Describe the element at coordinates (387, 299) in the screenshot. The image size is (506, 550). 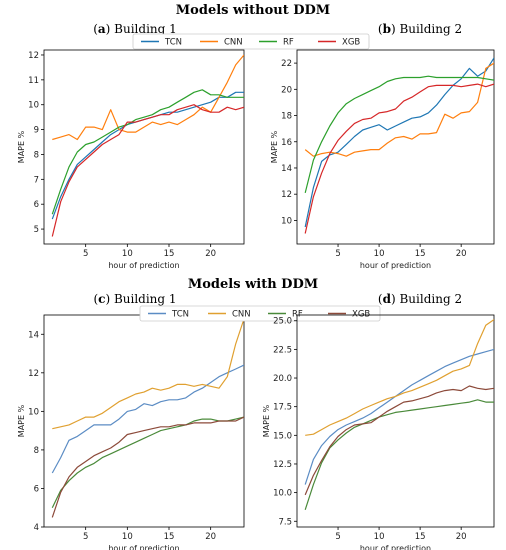
I see `panel-letter: d` at that location.